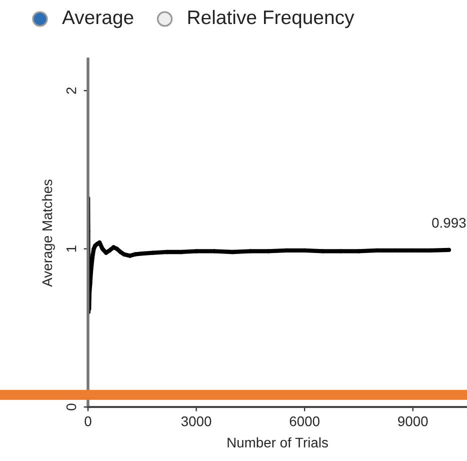  Describe the element at coordinates (98, 19) in the screenshot. I see `text: Average` at that location.